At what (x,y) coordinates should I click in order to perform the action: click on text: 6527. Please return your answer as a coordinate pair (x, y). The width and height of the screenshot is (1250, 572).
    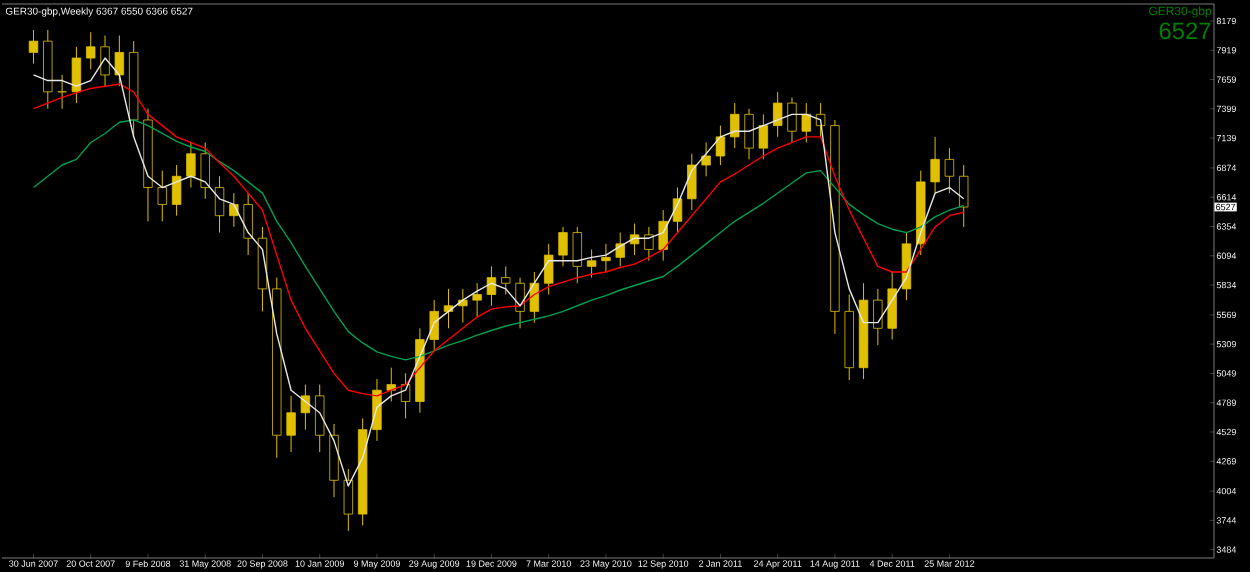
    Looking at the image, I should click on (1185, 31).